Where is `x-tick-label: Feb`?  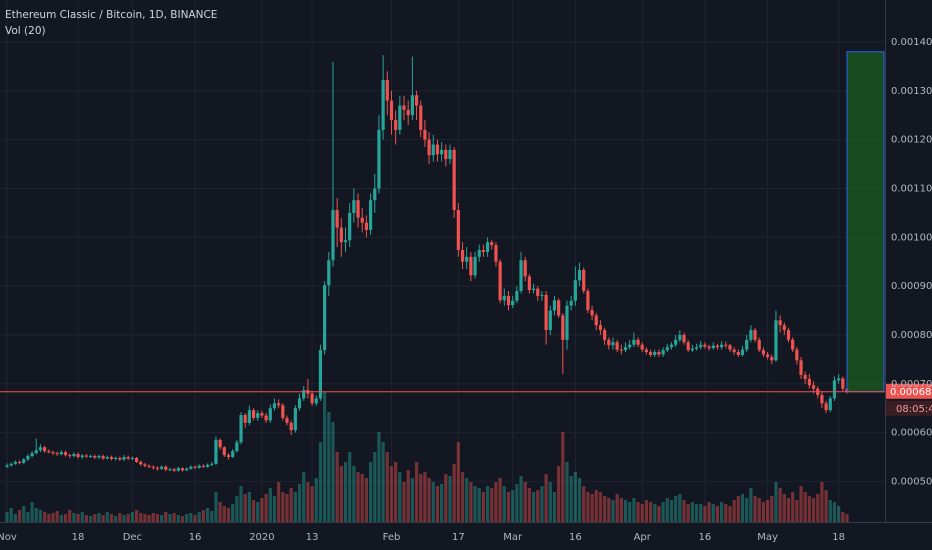 x-tick-label: Feb is located at coordinates (392, 537).